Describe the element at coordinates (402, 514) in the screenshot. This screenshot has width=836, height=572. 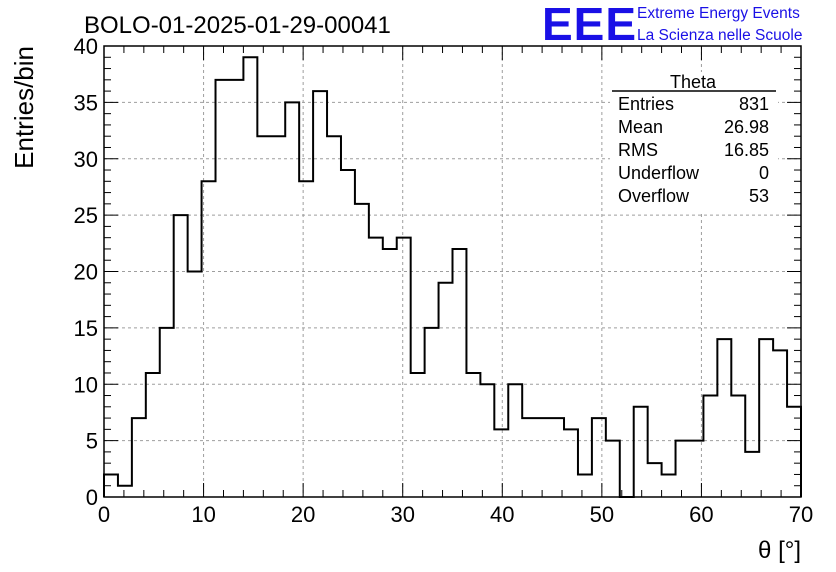
I see `x-tick-label: 30` at that location.